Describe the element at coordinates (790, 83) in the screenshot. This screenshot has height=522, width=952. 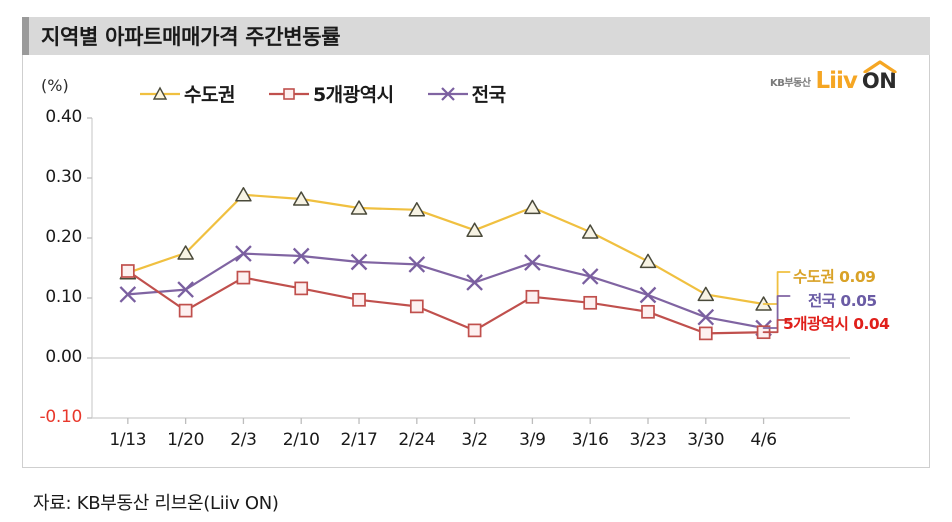
I see `logo-kb-text: KB부동산` at that location.